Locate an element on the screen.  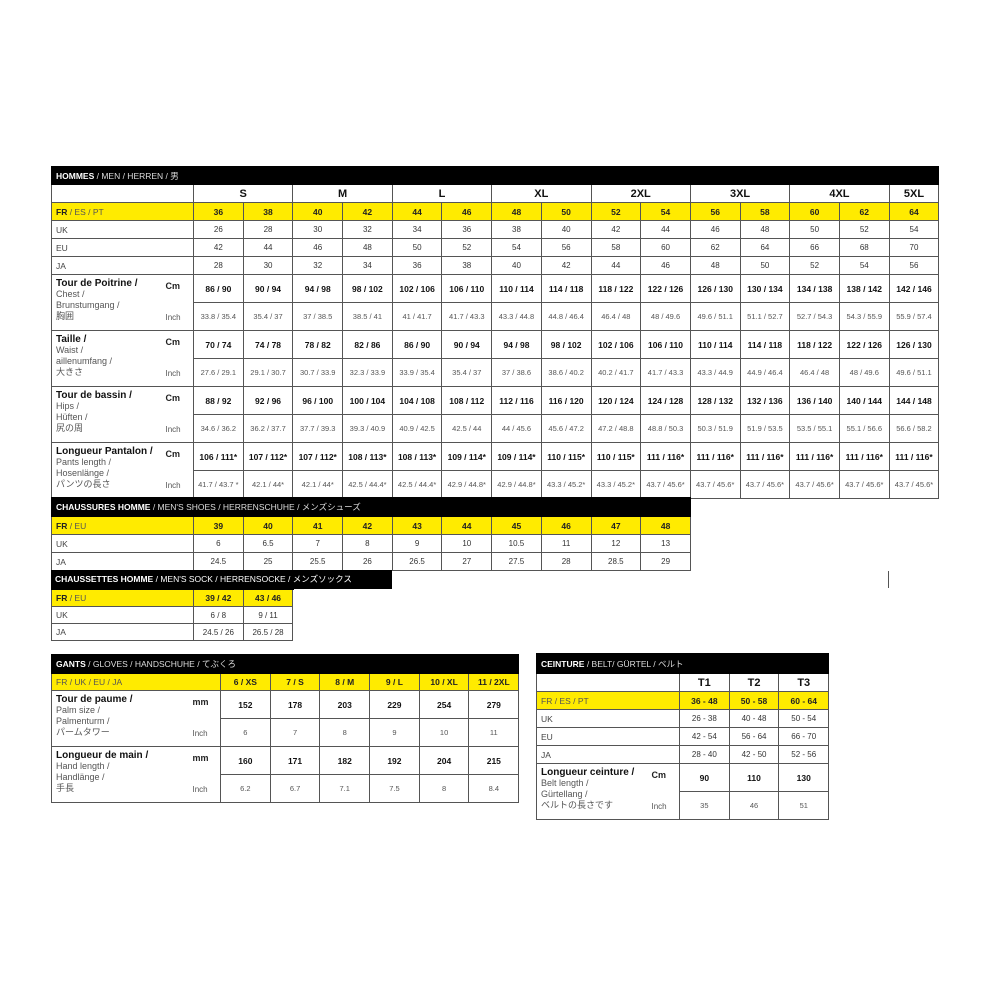
measure-value-inch: 49.6 / 51.1 is located at coordinates (715, 316).